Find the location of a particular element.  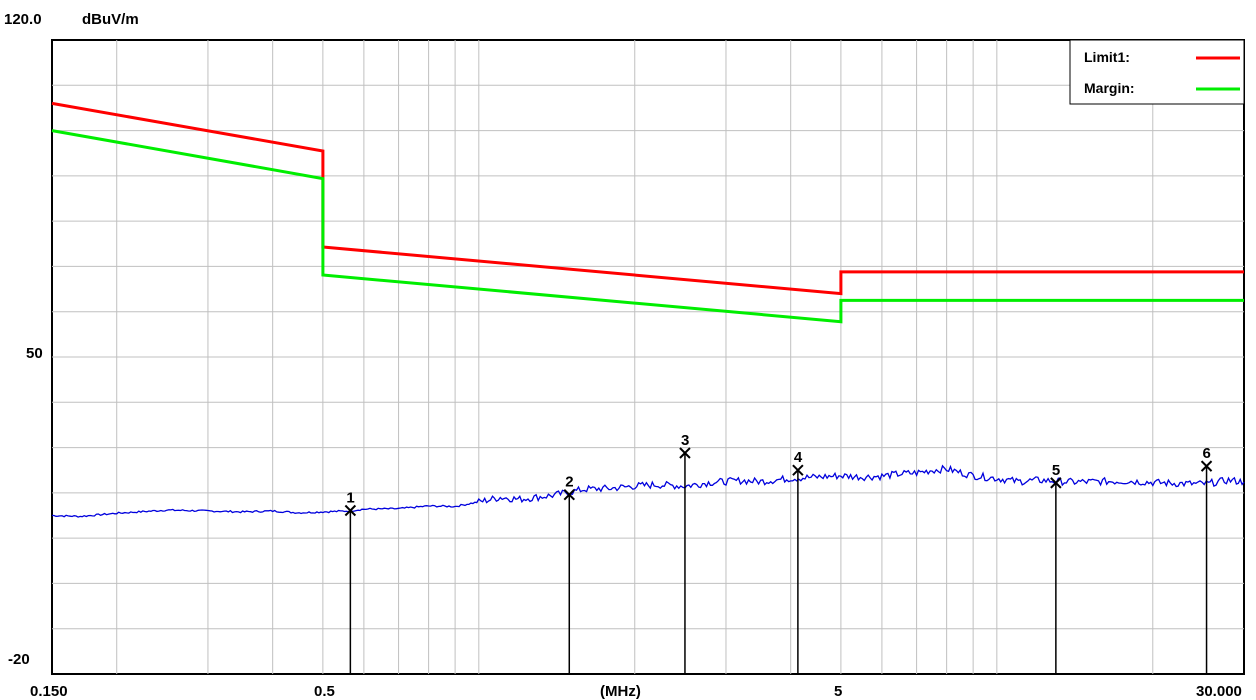

y-axis-max-label: 120.0 is located at coordinates (23, 19).